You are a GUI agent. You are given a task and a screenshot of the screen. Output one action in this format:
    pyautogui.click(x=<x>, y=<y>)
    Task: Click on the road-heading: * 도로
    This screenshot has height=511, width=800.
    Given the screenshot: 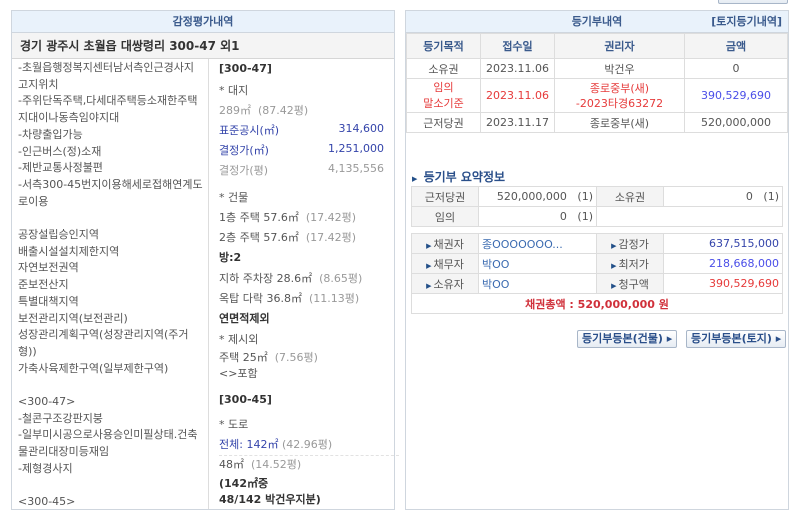 What is the action you would take?
    pyautogui.click(x=234, y=424)
    